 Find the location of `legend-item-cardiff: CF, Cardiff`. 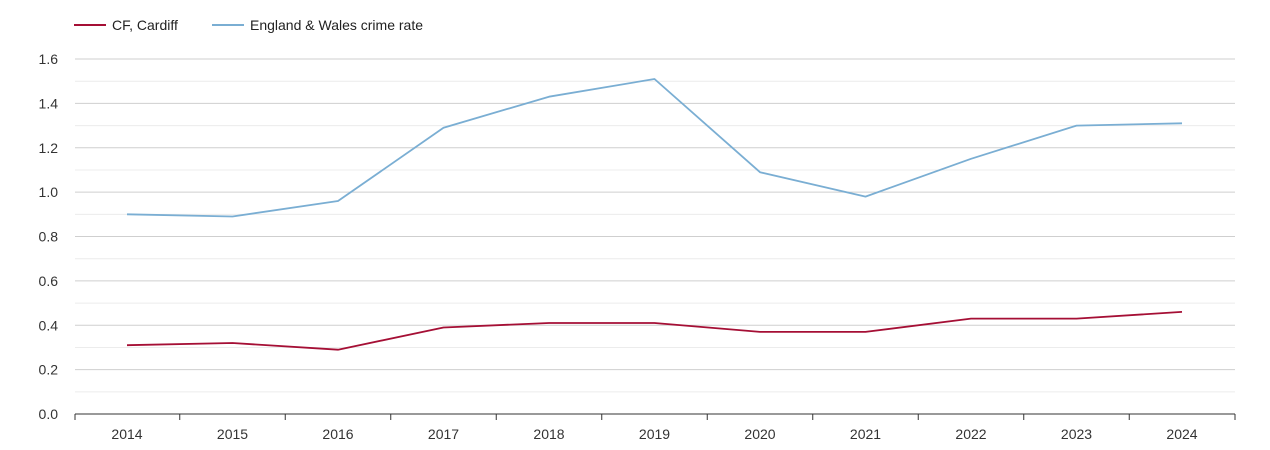

legend-item-cardiff: CF, Cardiff is located at coordinates (126, 25).